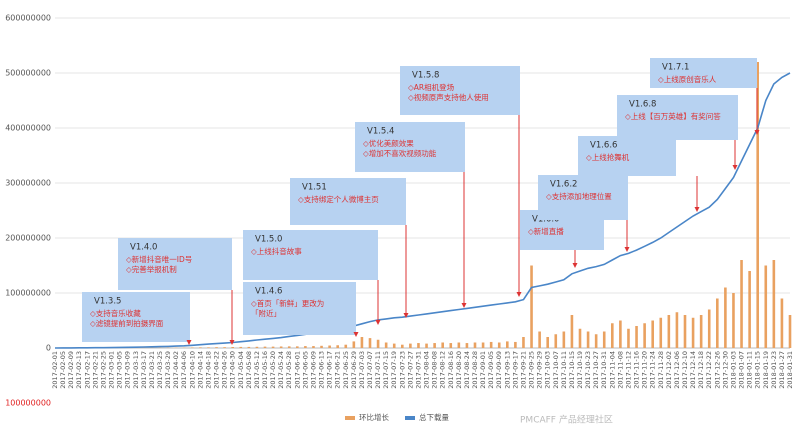  I want to click on annotation-item: ◇上线抢舞机, so click(608, 157).